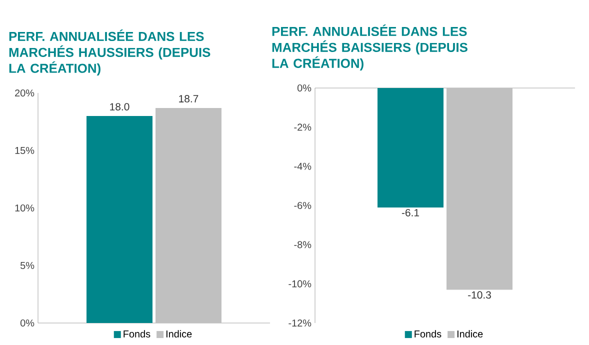 This screenshot has width=589, height=345. What do you see at coordinates (303, 166) in the screenshot?
I see `y-tick-label: -4%` at bounding box center [303, 166].